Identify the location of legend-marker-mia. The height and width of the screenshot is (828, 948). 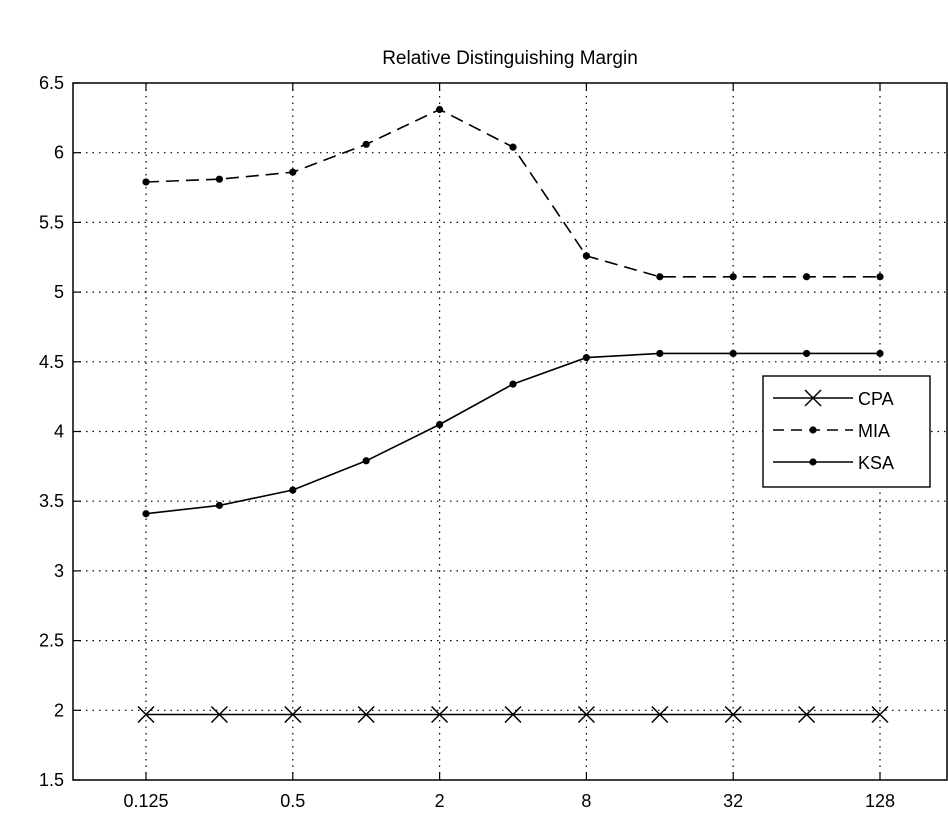
(813, 430).